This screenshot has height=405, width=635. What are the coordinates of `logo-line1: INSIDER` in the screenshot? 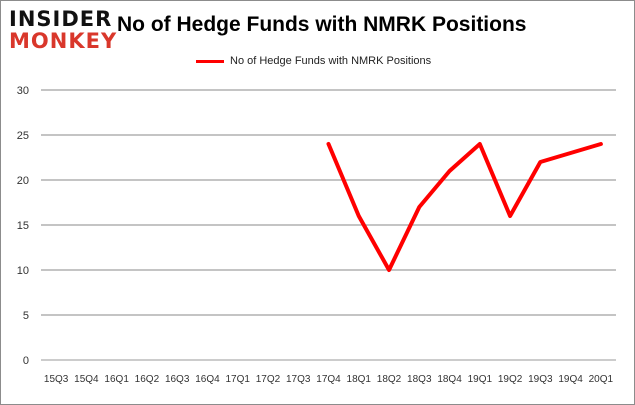 It's located at (61, 19).